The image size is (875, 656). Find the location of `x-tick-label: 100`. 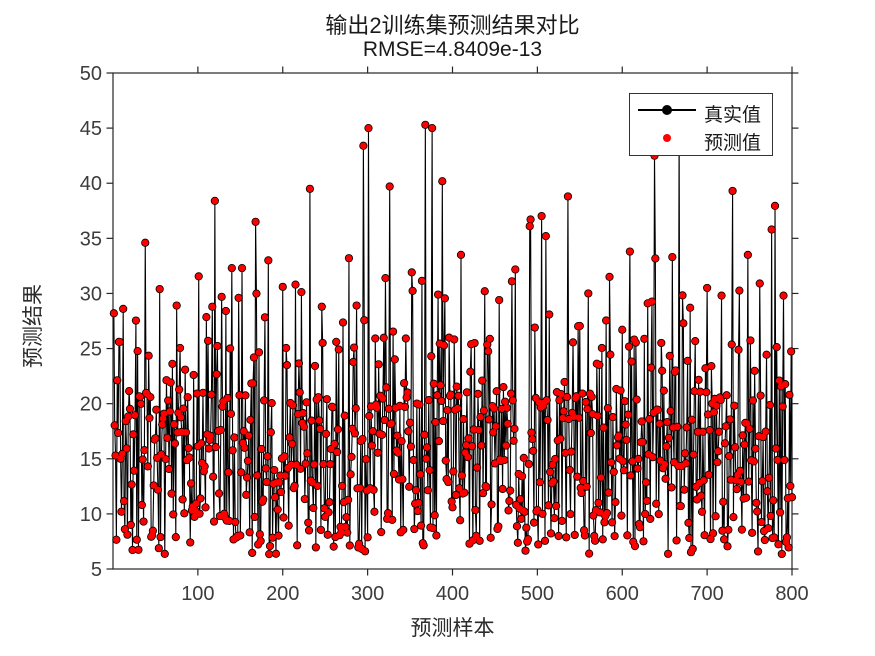

x-tick-label: 100 is located at coordinates (197, 594).